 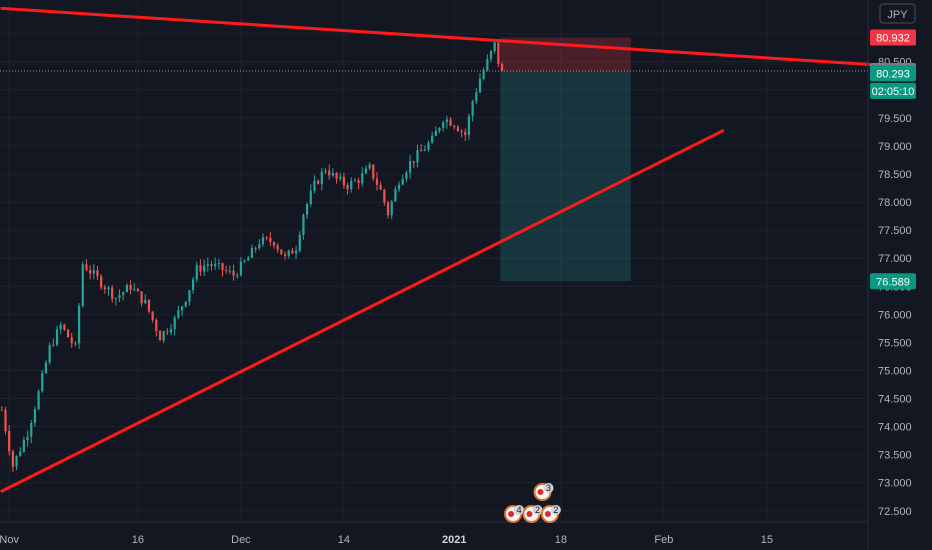 What do you see at coordinates (565, 176) in the screenshot?
I see `take-profit-zone` at bounding box center [565, 176].